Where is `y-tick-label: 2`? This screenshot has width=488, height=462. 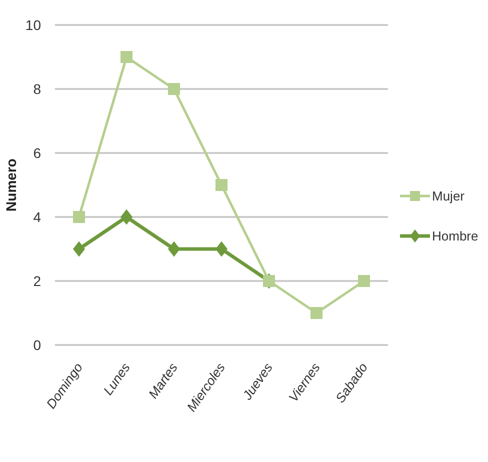 y-tick-label: 2 is located at coordinates (37, 280).